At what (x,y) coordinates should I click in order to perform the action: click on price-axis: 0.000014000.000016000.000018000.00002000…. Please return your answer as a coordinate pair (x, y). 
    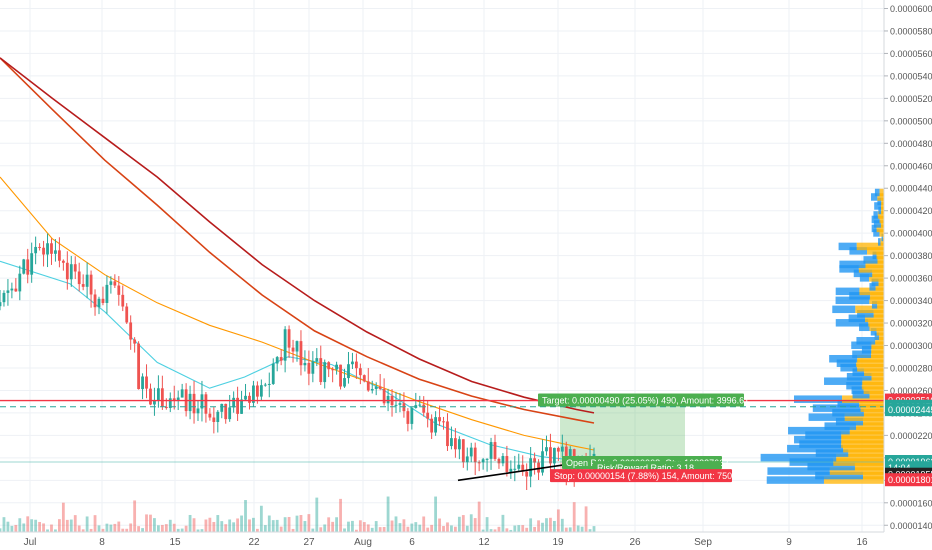
    Looking at the image, I should click on (907, 266).